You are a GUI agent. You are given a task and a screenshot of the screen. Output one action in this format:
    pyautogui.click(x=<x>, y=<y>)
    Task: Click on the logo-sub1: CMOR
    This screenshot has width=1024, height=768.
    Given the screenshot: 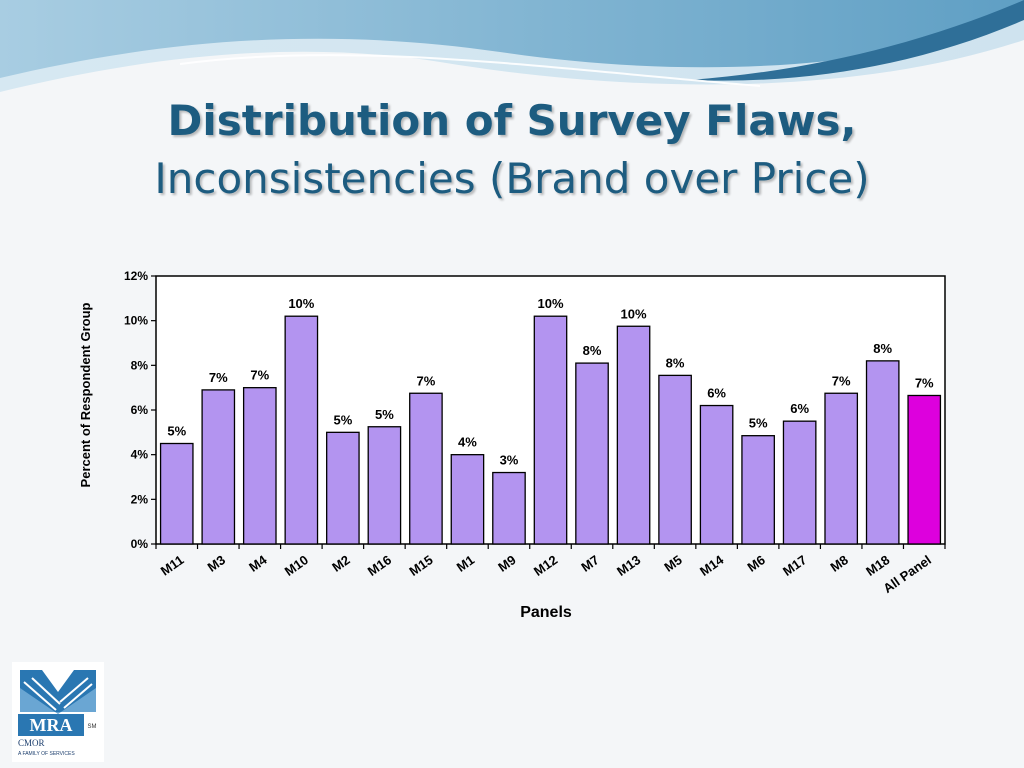 What is the action you would take?
    pyautogui.click(x=31, y=743)
    